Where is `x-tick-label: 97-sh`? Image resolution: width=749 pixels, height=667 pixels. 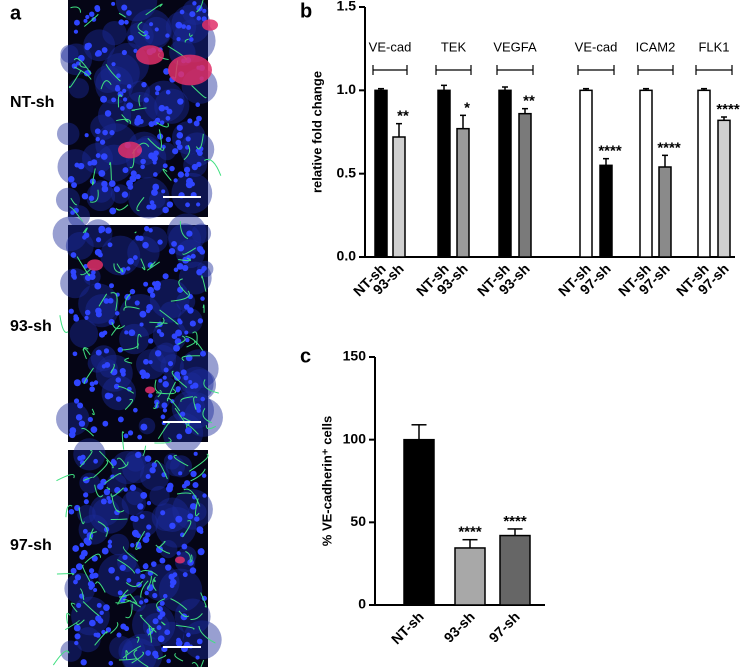
x-tick-label: 97-sh is located at coordinates (504, 626).